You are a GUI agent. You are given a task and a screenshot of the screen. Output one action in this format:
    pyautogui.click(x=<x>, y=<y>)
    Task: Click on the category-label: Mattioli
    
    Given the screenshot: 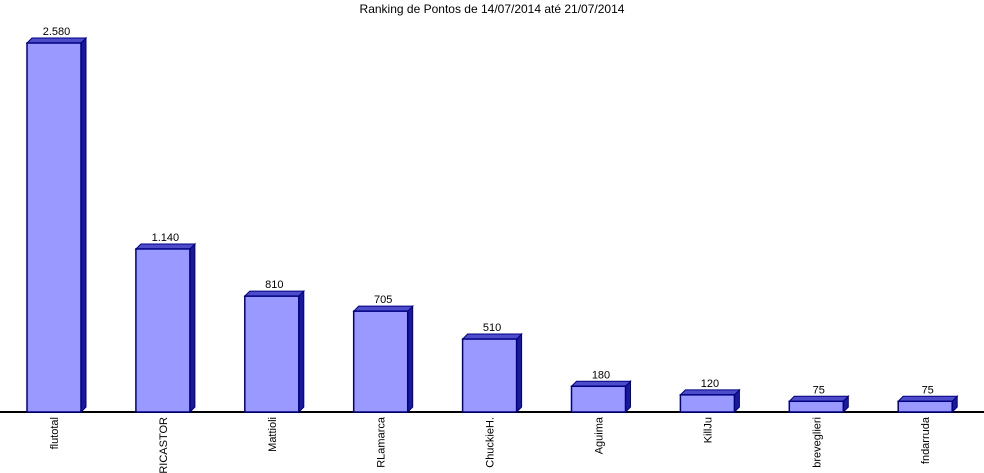 What is the action you would take?
    pyautogui.click(x=273, y=434)
    